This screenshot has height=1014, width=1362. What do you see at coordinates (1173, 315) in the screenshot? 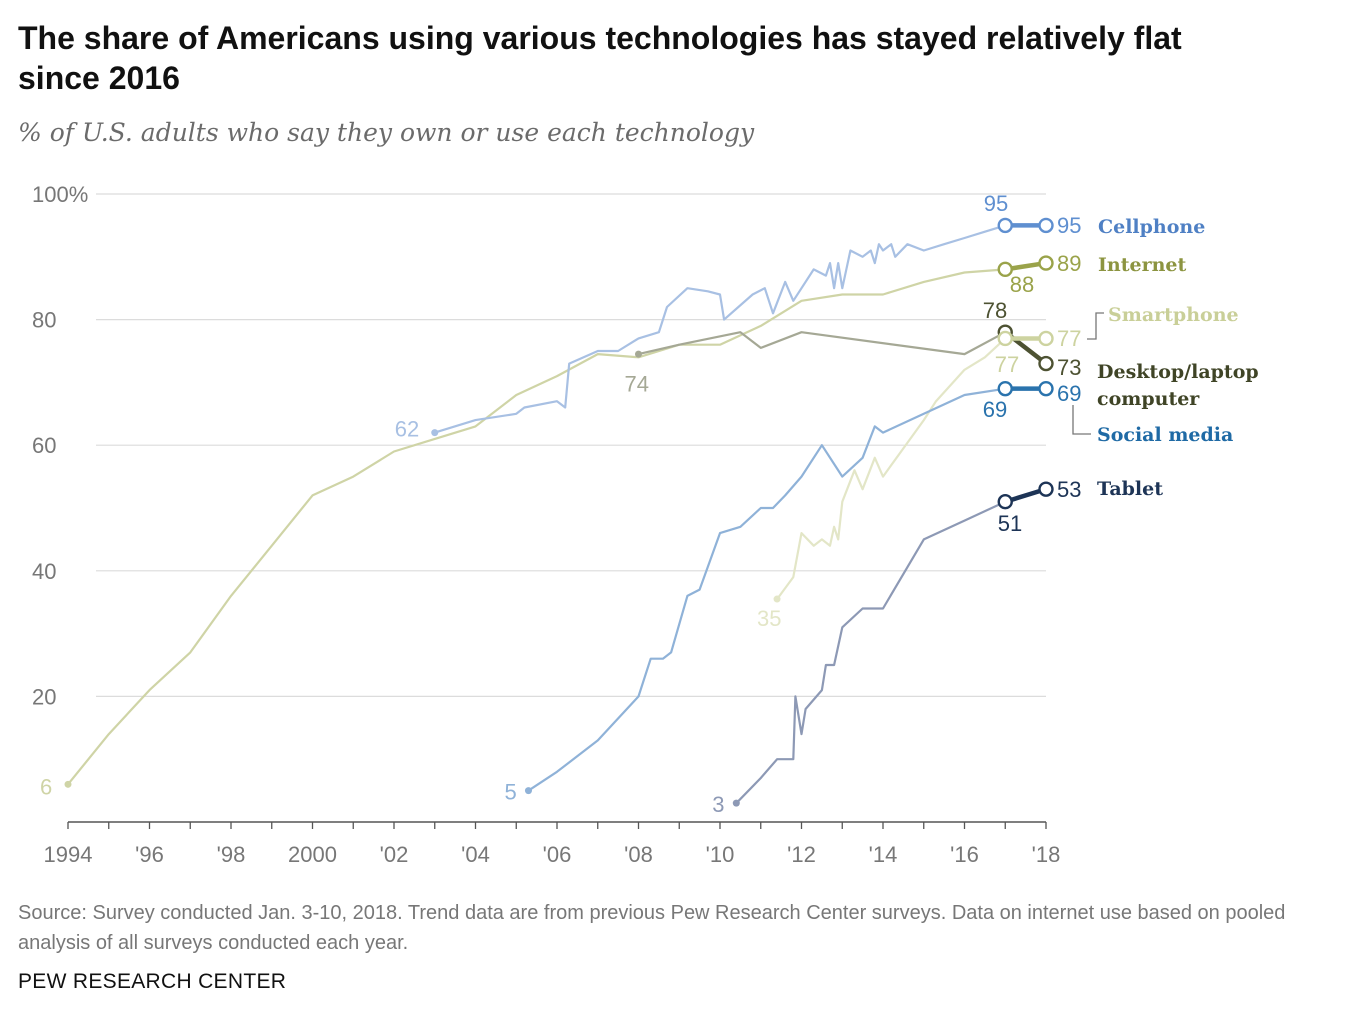
I see `legend-label: Smartphone` at bounding box center [1173, 315].